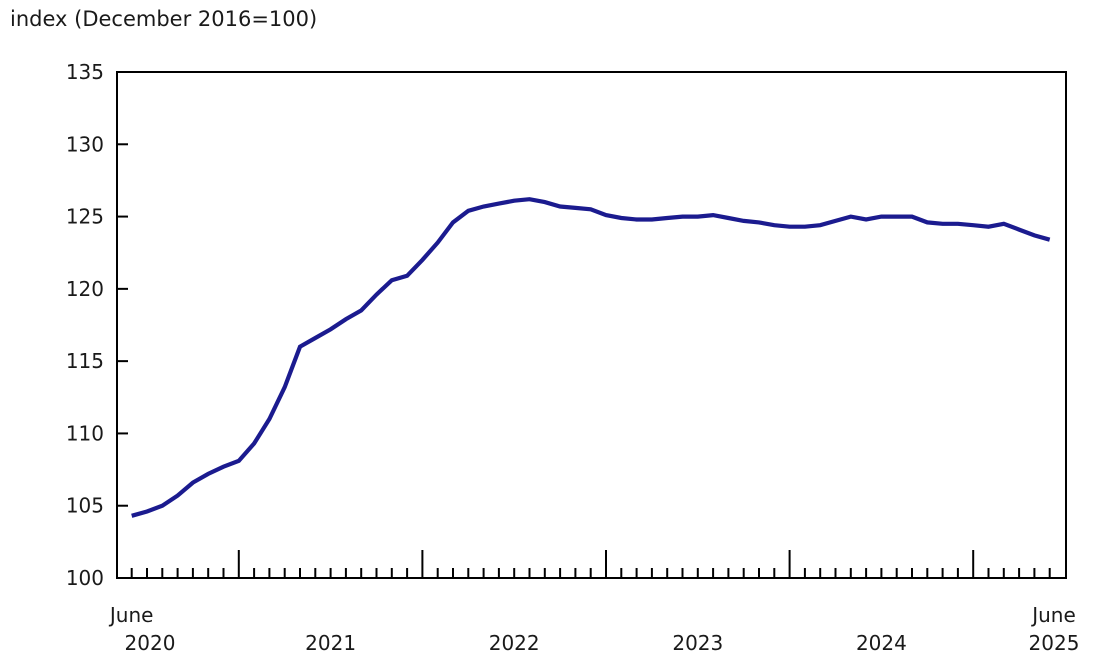 Image resolution: width=1105 pixels, height=662 pixels. Describe the element at coordinates (330, 643) in the screenshot. I see `x-axis-label-year-2021: 2021` at that location.